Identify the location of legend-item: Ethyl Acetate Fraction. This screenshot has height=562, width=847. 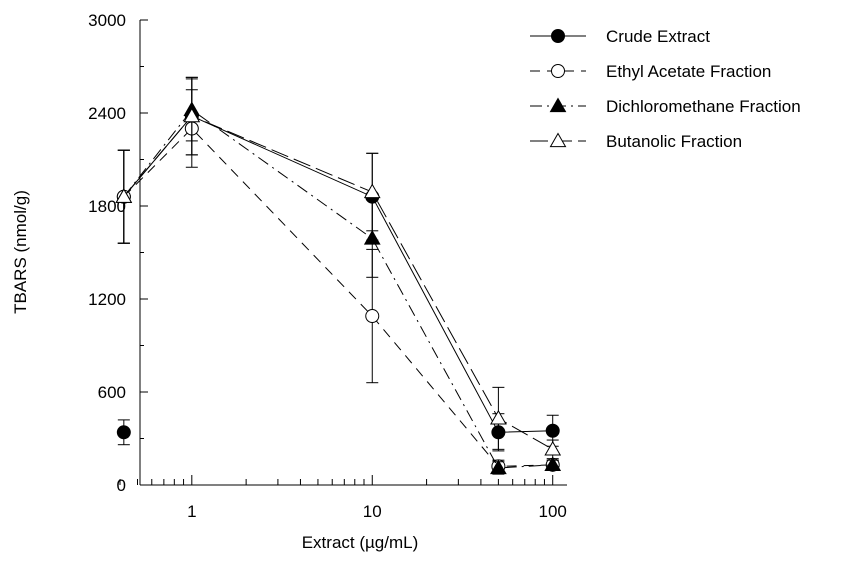
(650, 71).